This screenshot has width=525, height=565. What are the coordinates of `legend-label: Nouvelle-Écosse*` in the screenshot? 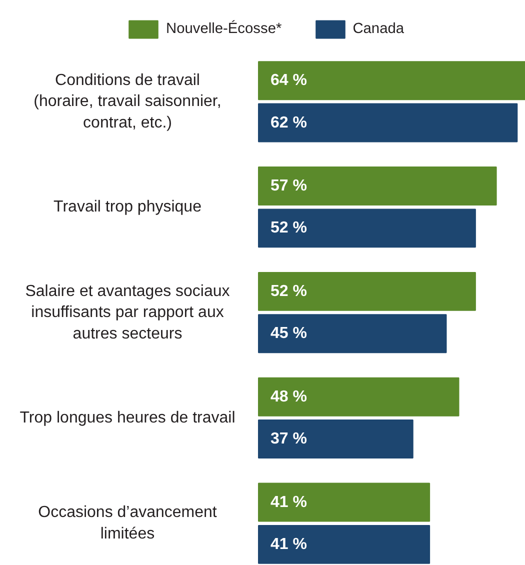 It's located at (224, 29).